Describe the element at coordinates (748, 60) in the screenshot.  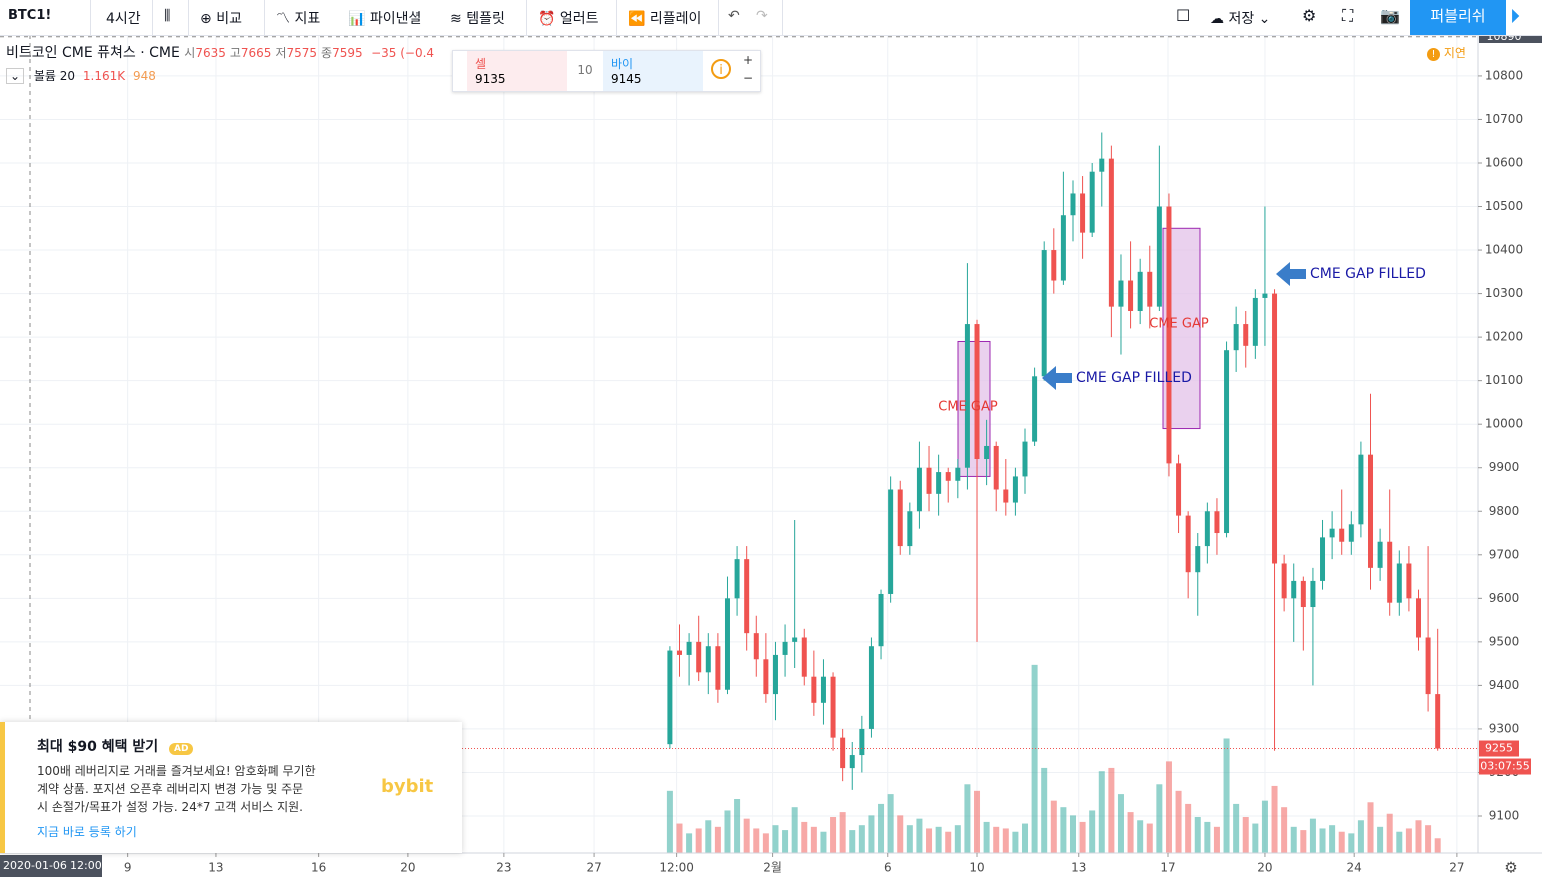
I see `plus-button: +` at that location.